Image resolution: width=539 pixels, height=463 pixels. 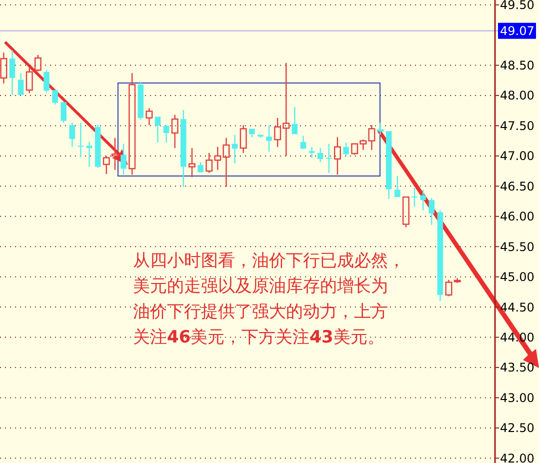 What do you see at coordinates (517, 307) in the screenshot?
I see `y-tick-label: 44.50` at bounding box center [517, 307].